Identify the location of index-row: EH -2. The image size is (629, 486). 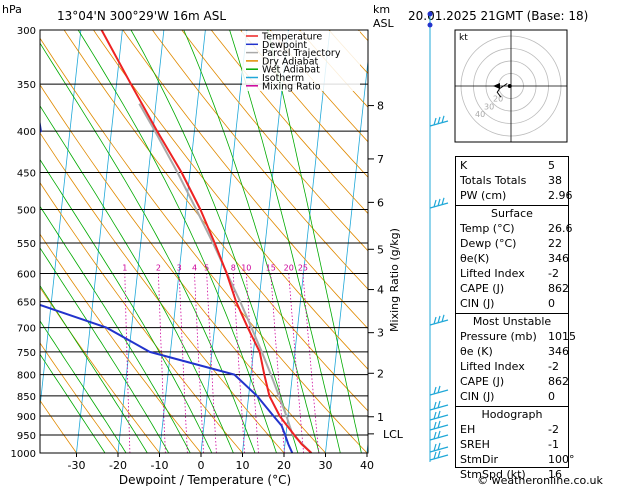
(512, 430).